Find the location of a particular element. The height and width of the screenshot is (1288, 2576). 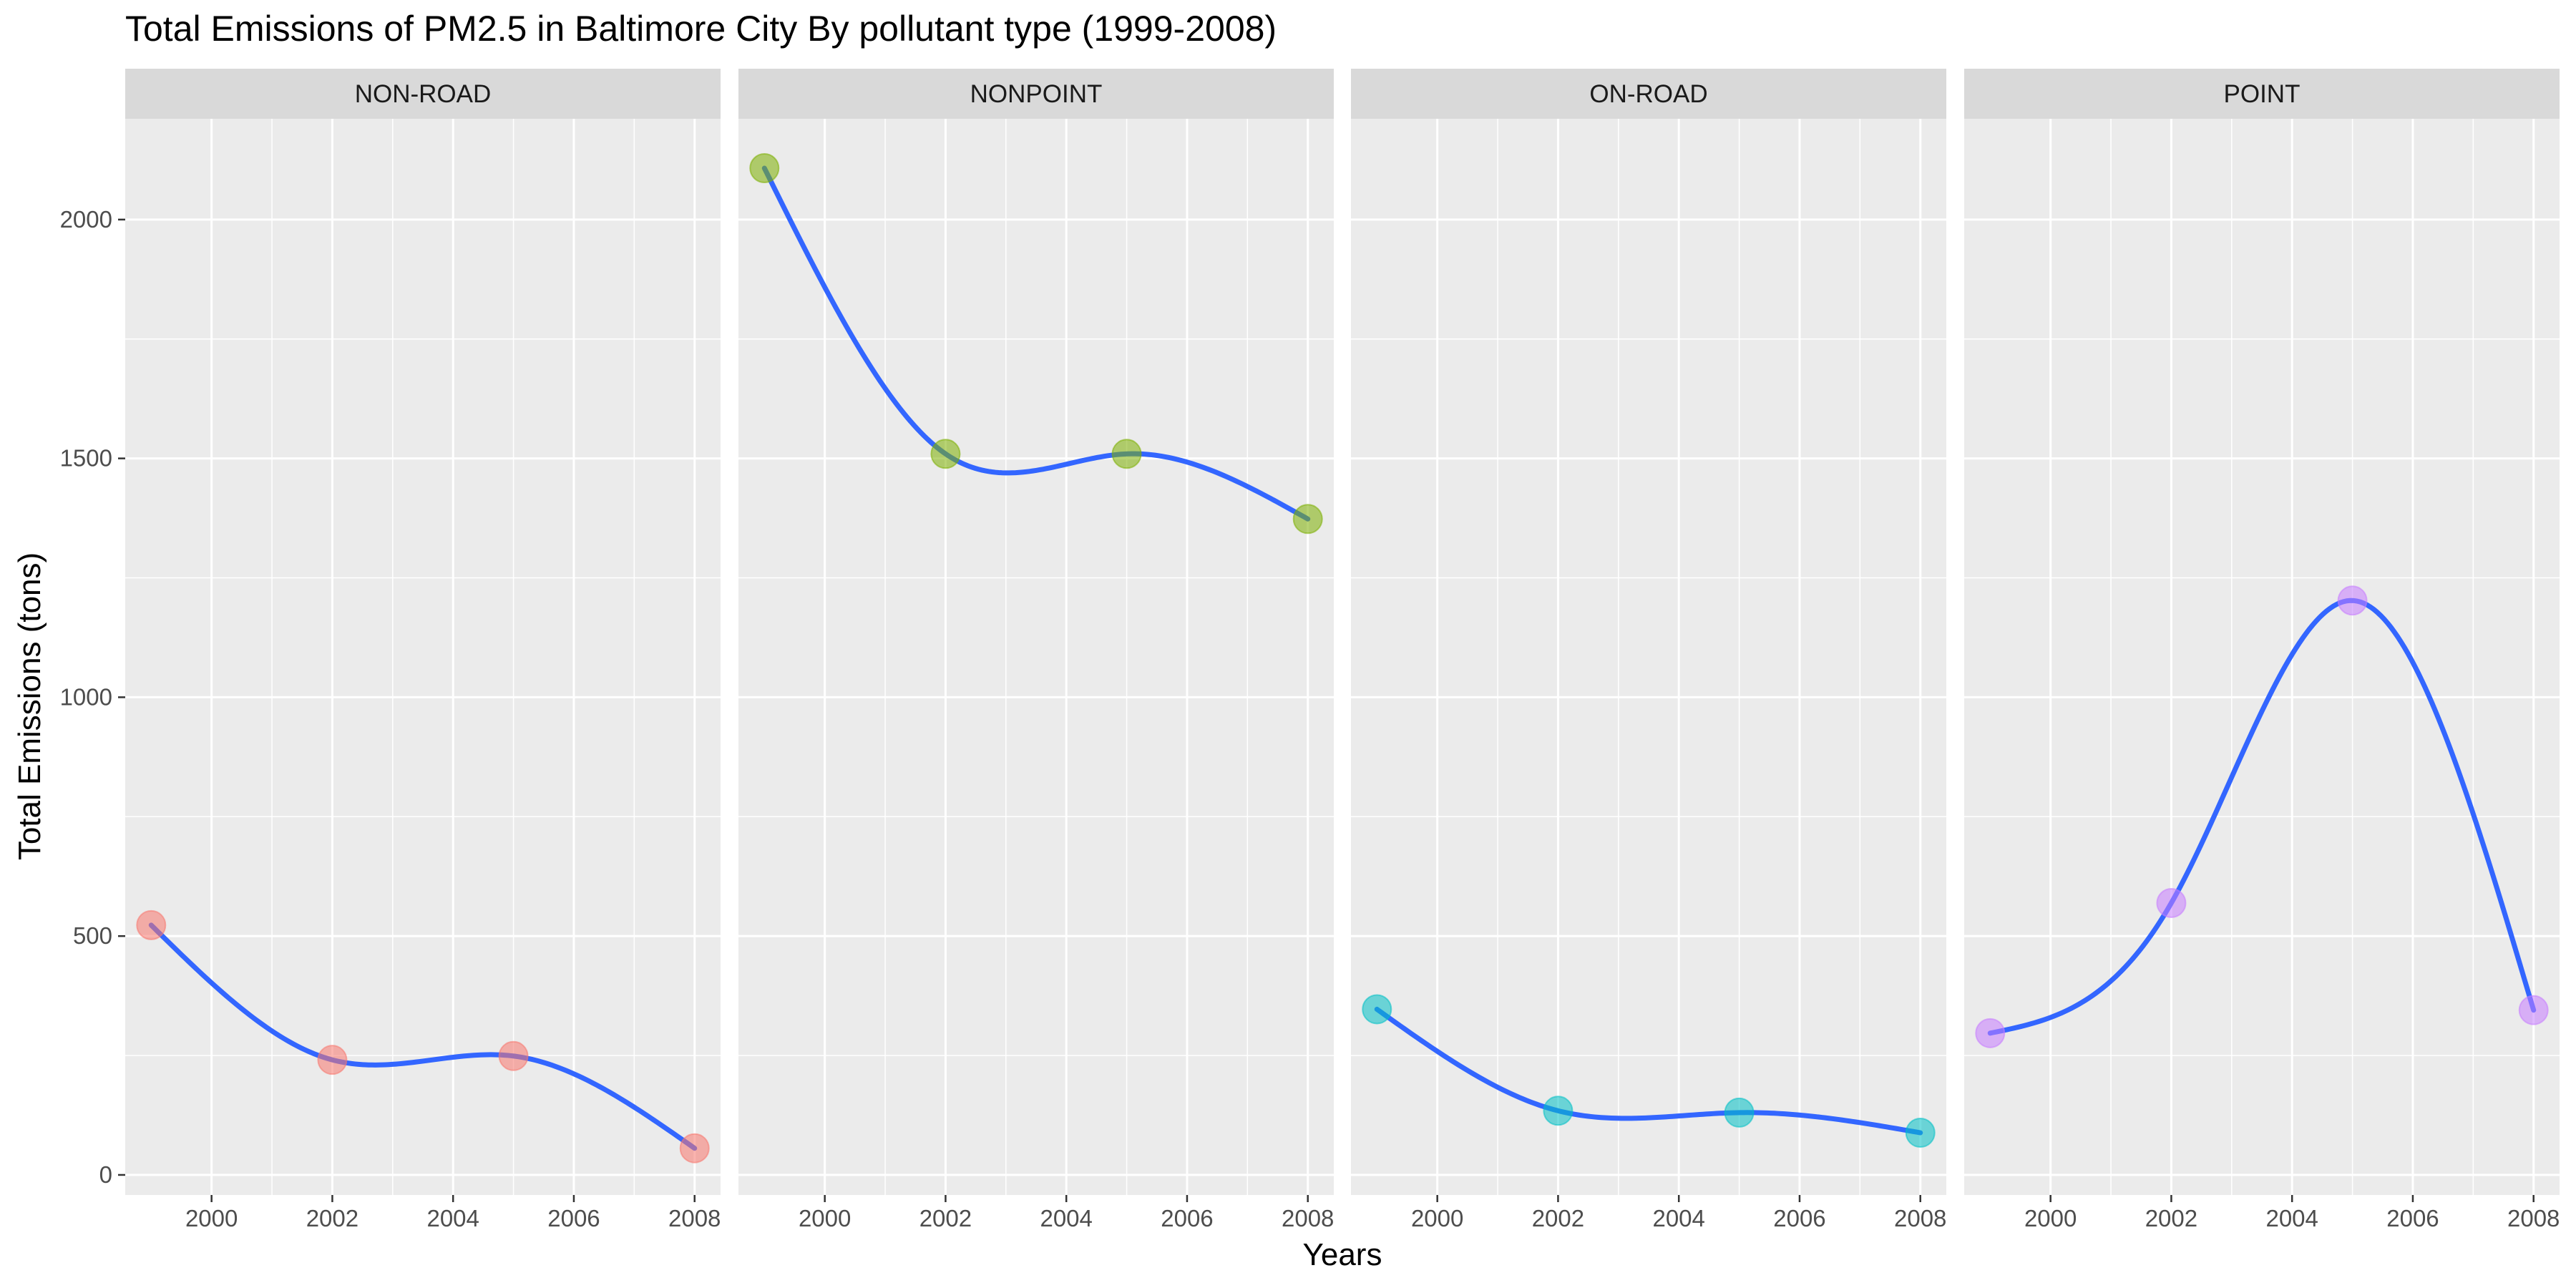

y-axis-title: Total Emissions (tons) is located at coordinates (29, 706).